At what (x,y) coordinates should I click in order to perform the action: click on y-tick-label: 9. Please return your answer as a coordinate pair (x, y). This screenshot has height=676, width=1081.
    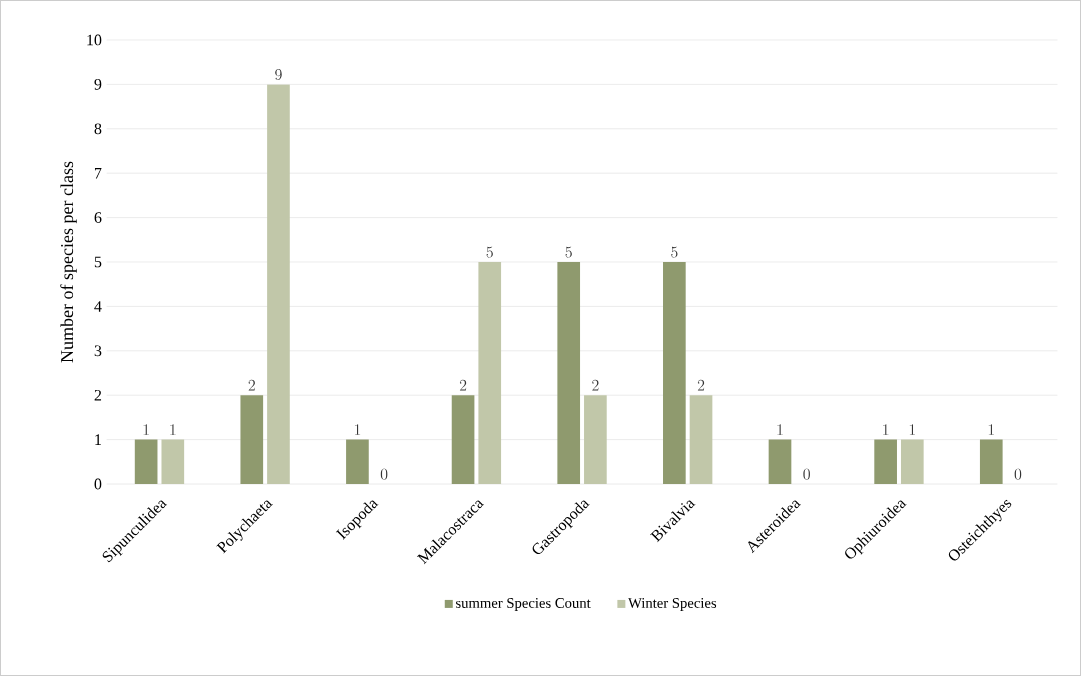
    Looking at the image, I should click on (98, 84).